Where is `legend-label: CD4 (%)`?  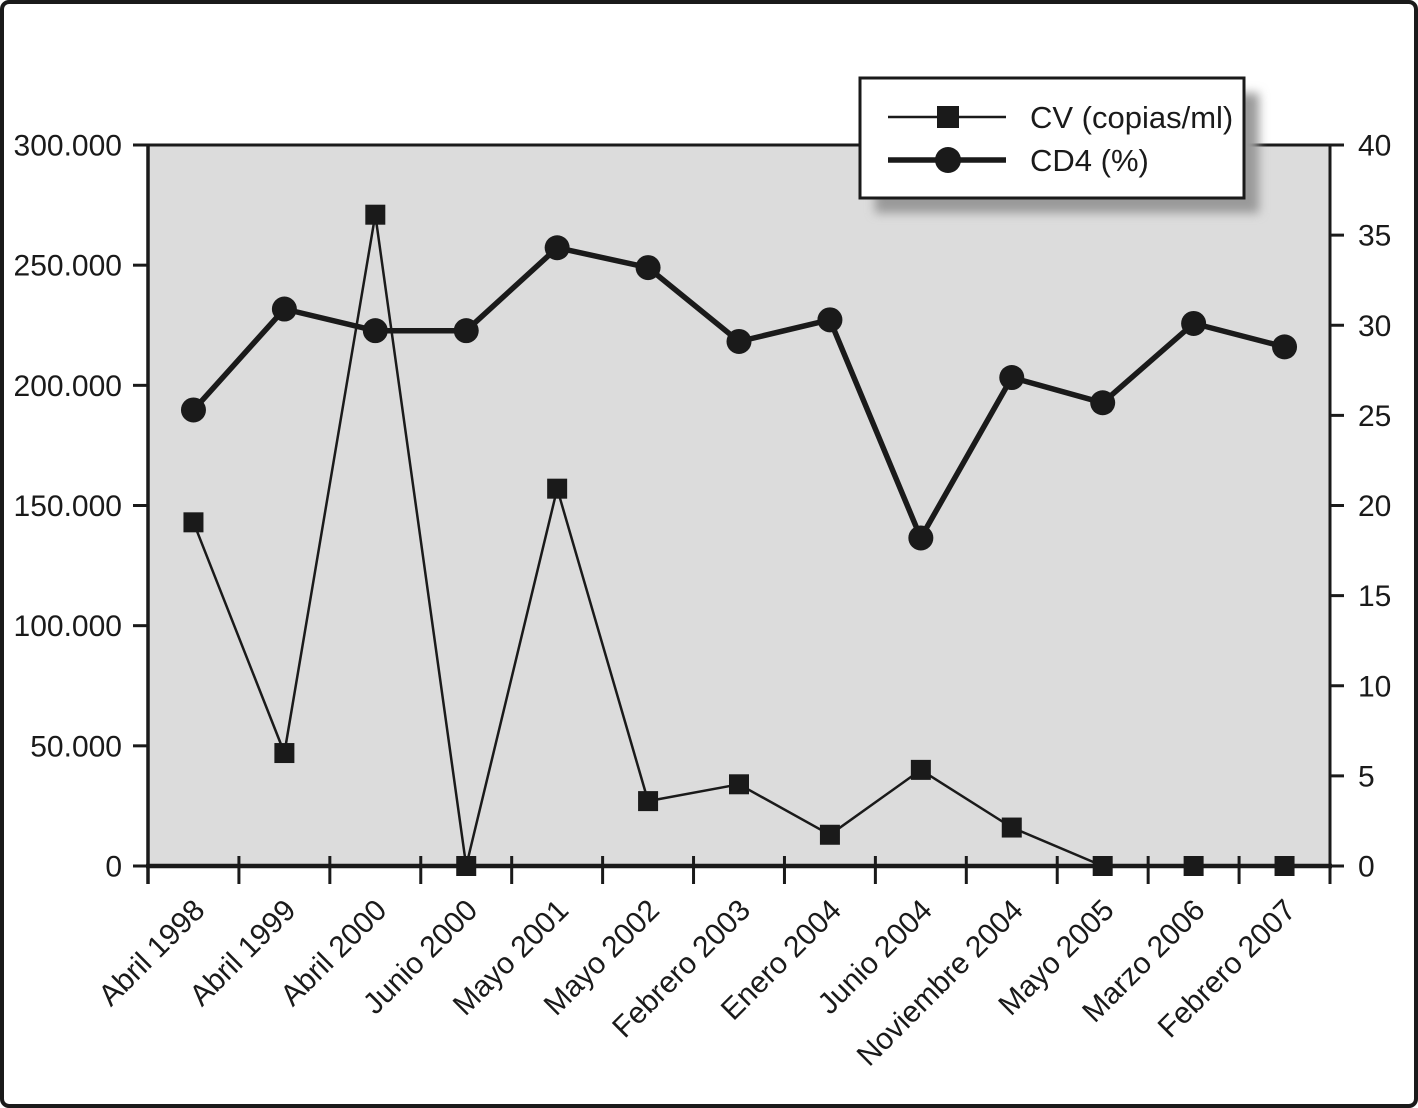 legend-label: CD4 (%) is located at coordinates (1089, 160).